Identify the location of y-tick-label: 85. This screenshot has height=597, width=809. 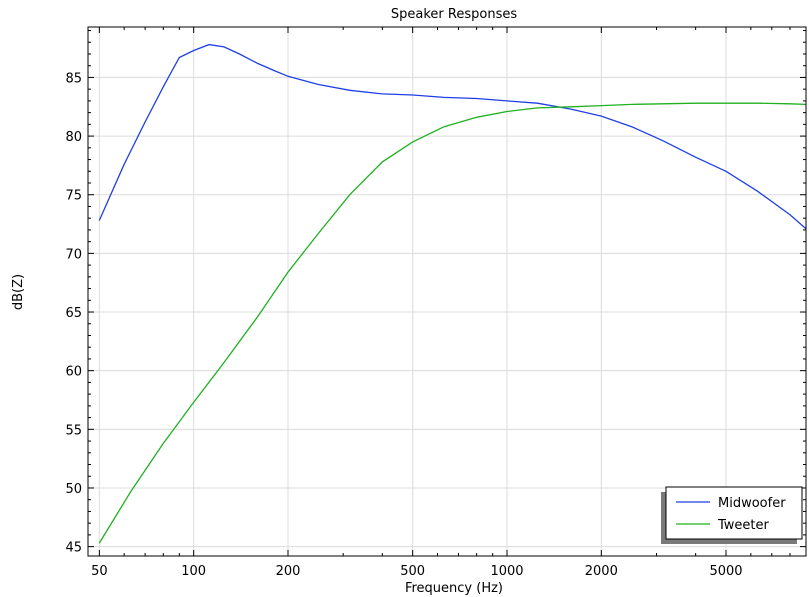
(73, 78).